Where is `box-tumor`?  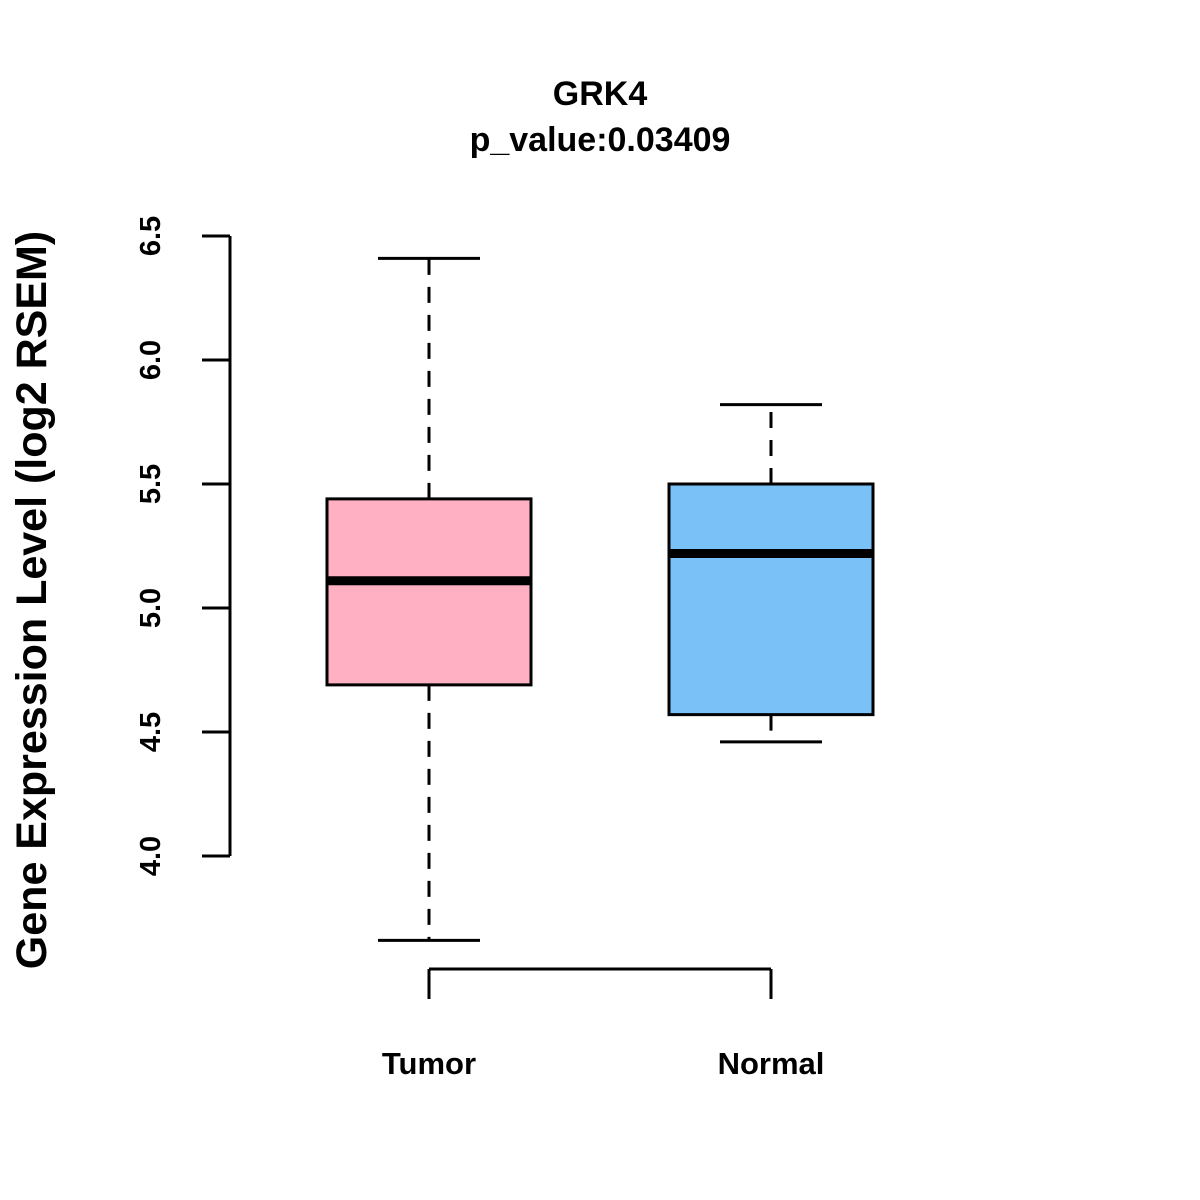
box-tumor is located at coordinates (429, 599).